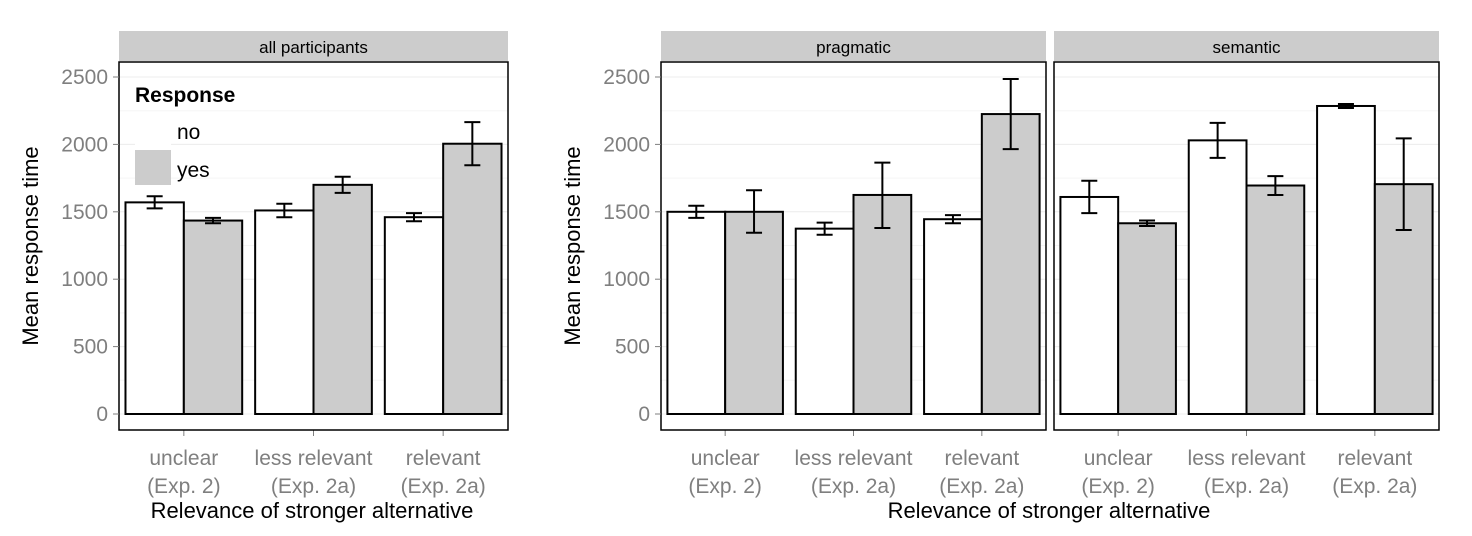 Image resolution: width=1472 pixels, height=536 pixels. I want to click on facet-strip-label: pragmatic, so click(853, 47).